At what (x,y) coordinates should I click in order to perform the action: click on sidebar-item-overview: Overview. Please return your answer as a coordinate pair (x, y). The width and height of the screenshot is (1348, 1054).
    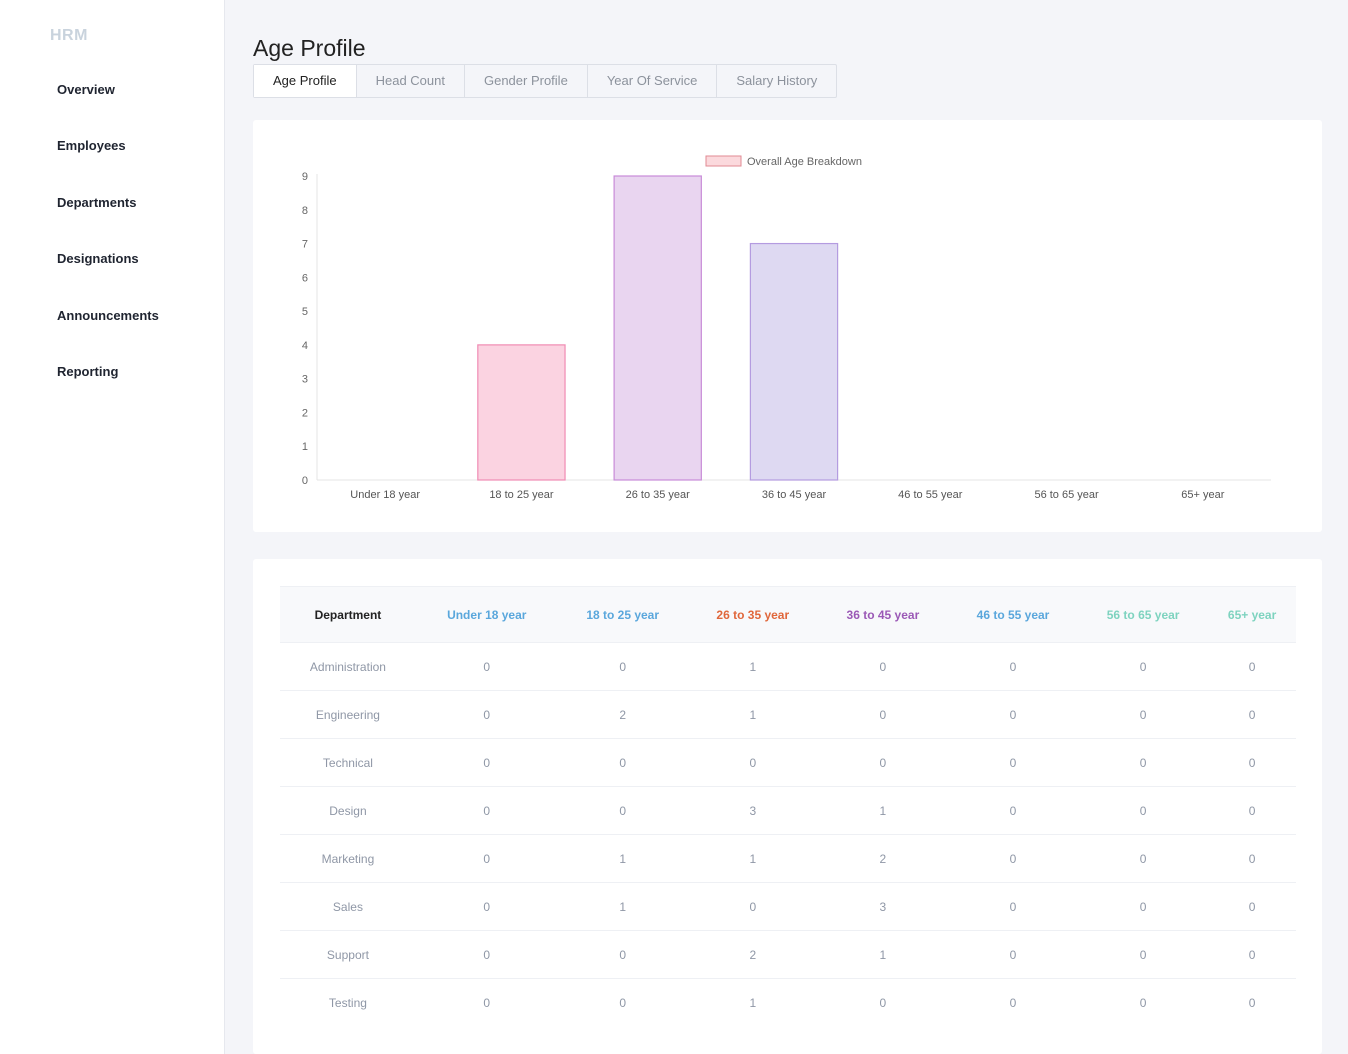
    Looking at the image, I should click on (86, 89).